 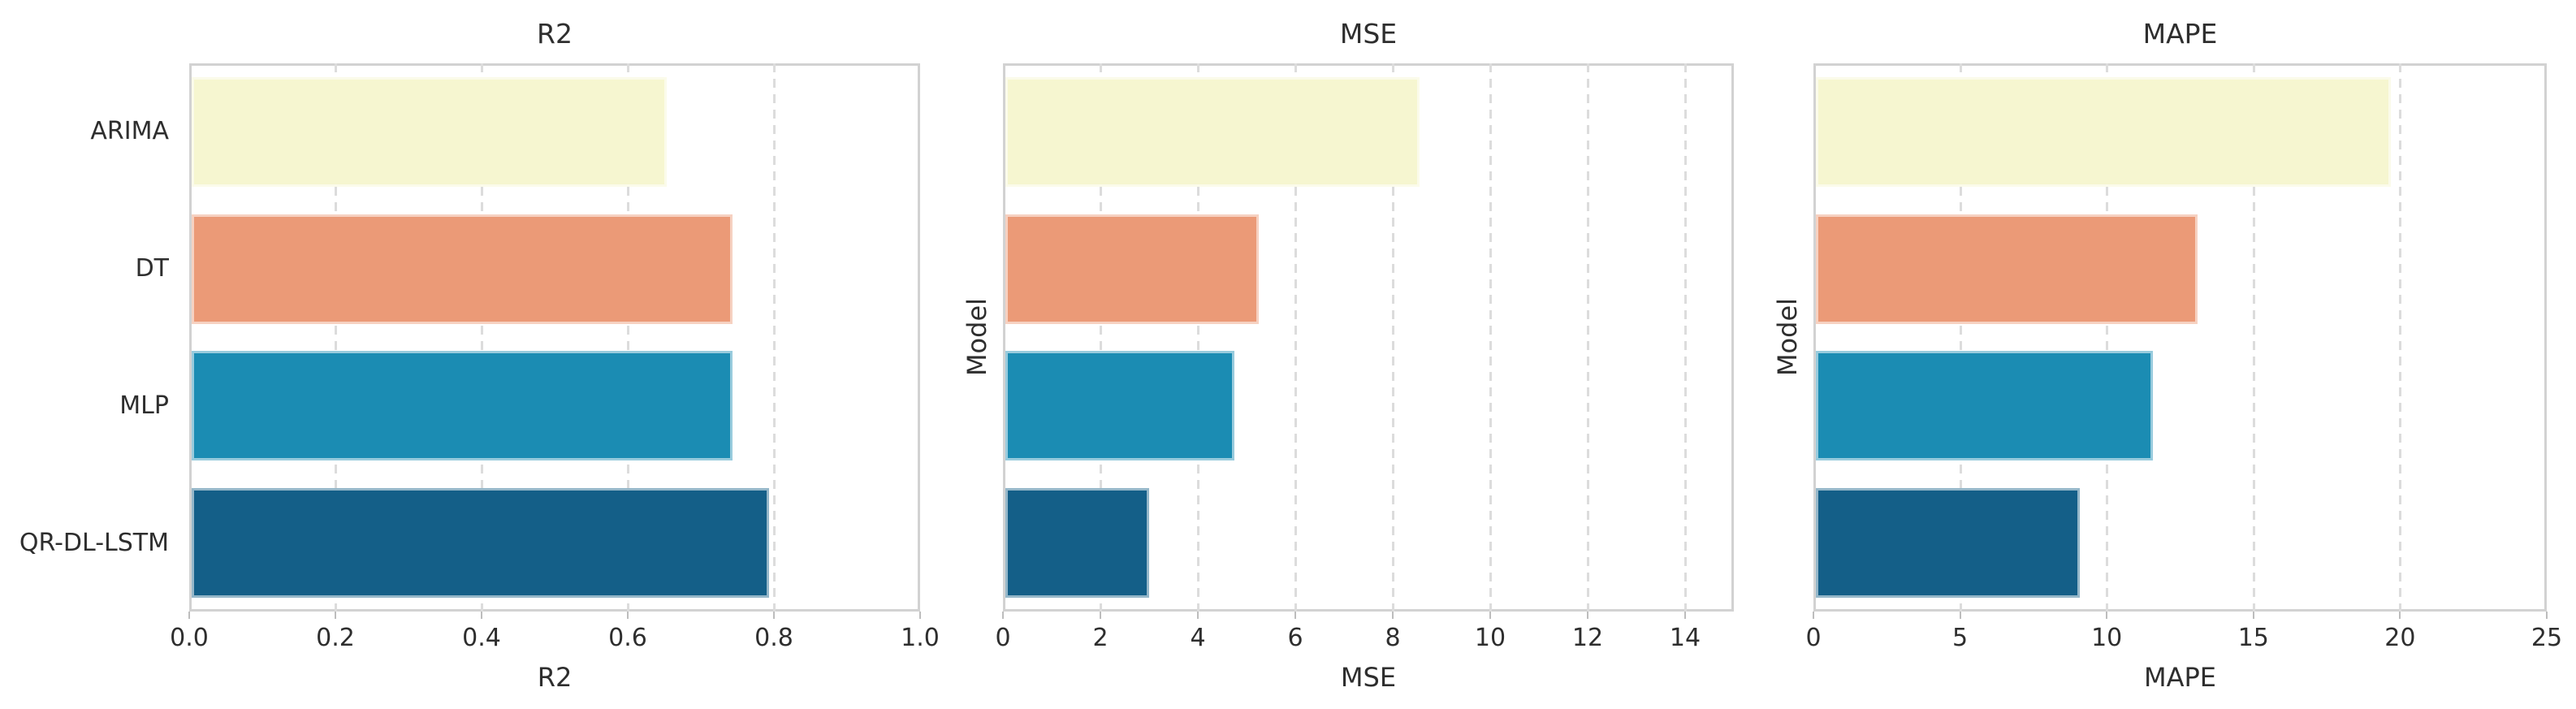 I want to click on bar-mlp-mse, so click(x=1120, y=406).